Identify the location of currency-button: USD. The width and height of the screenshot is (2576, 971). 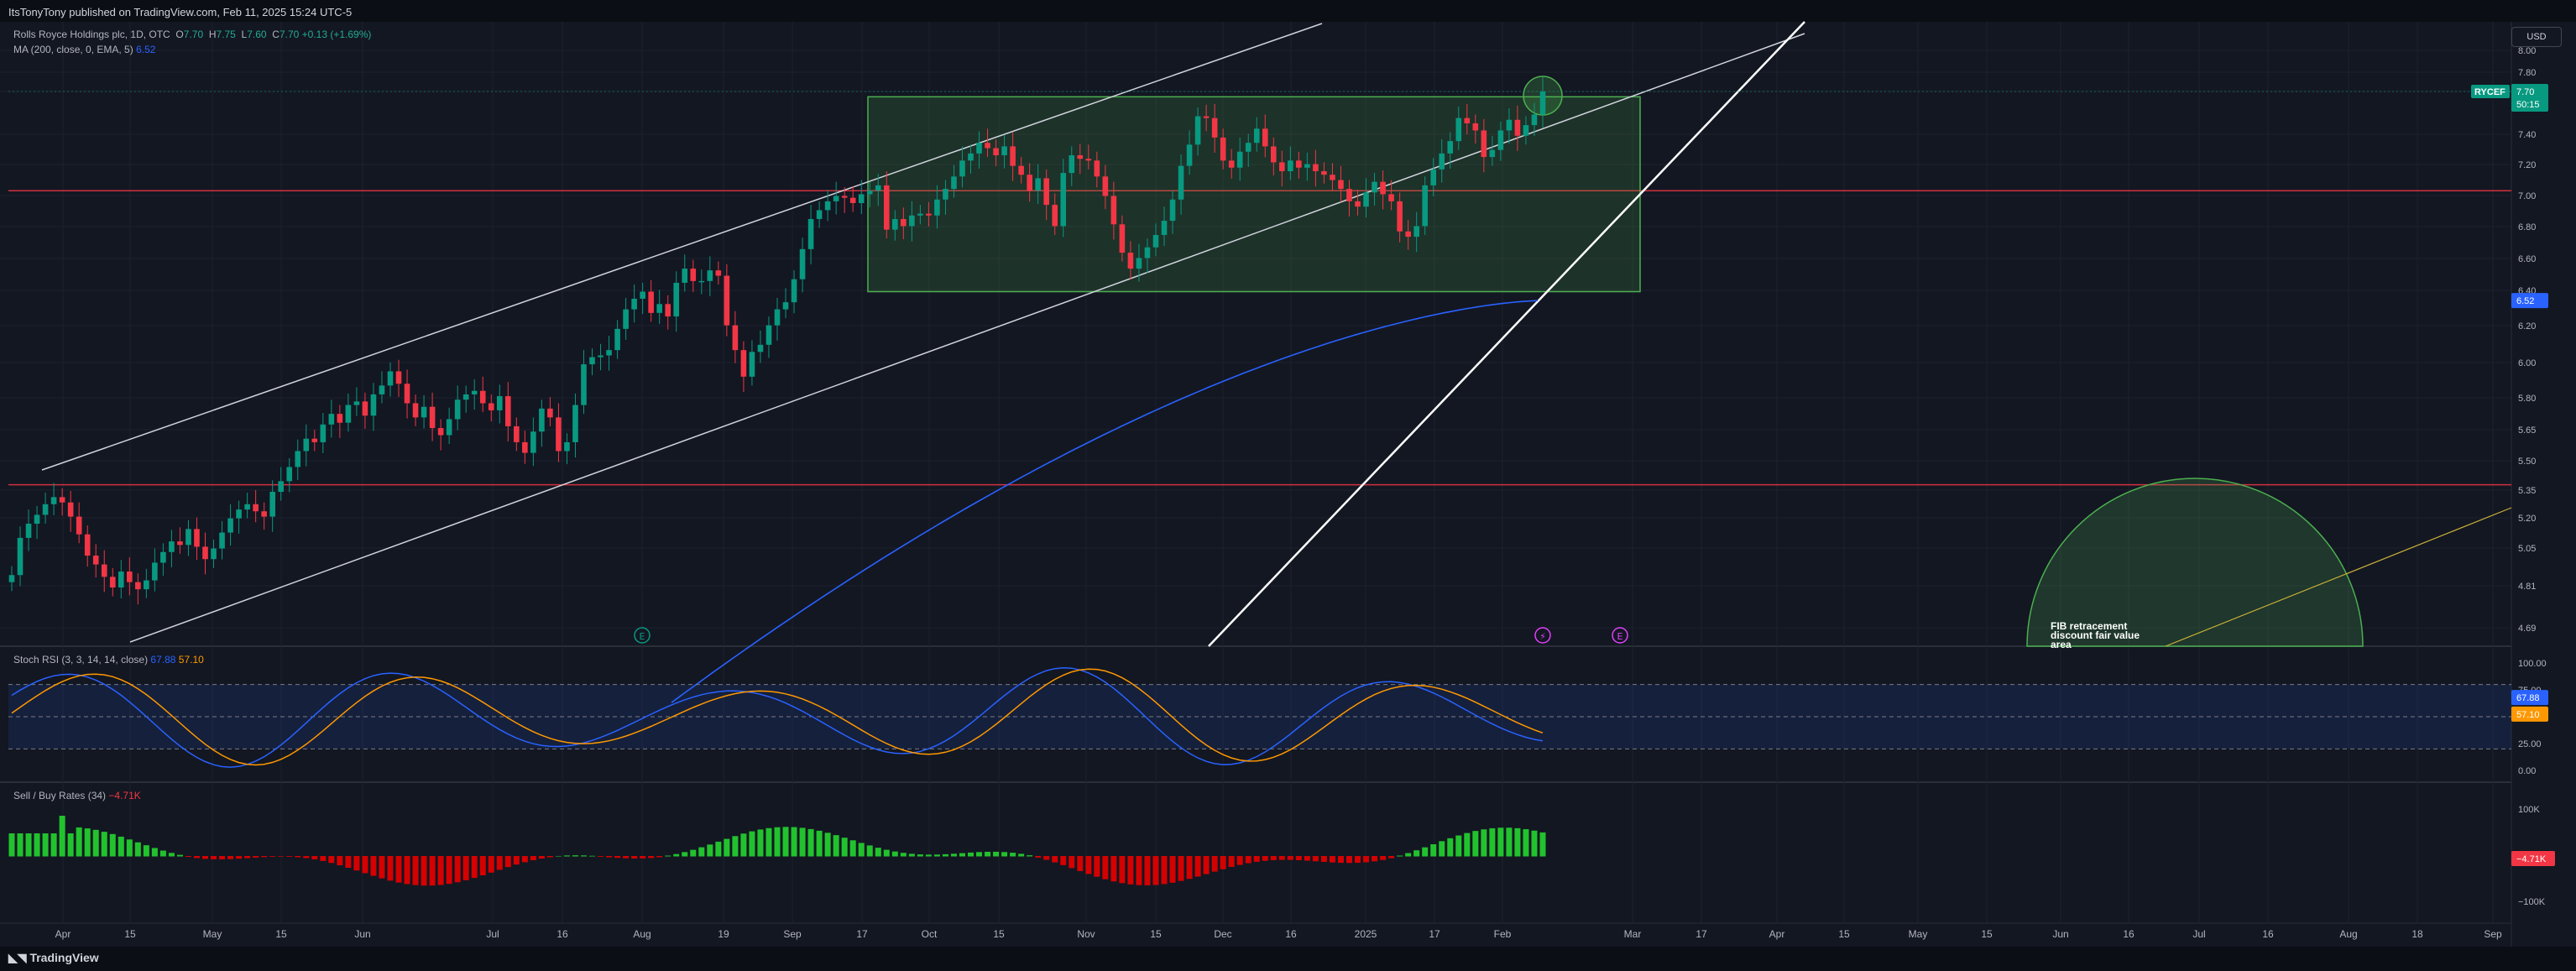
(2536, 37).